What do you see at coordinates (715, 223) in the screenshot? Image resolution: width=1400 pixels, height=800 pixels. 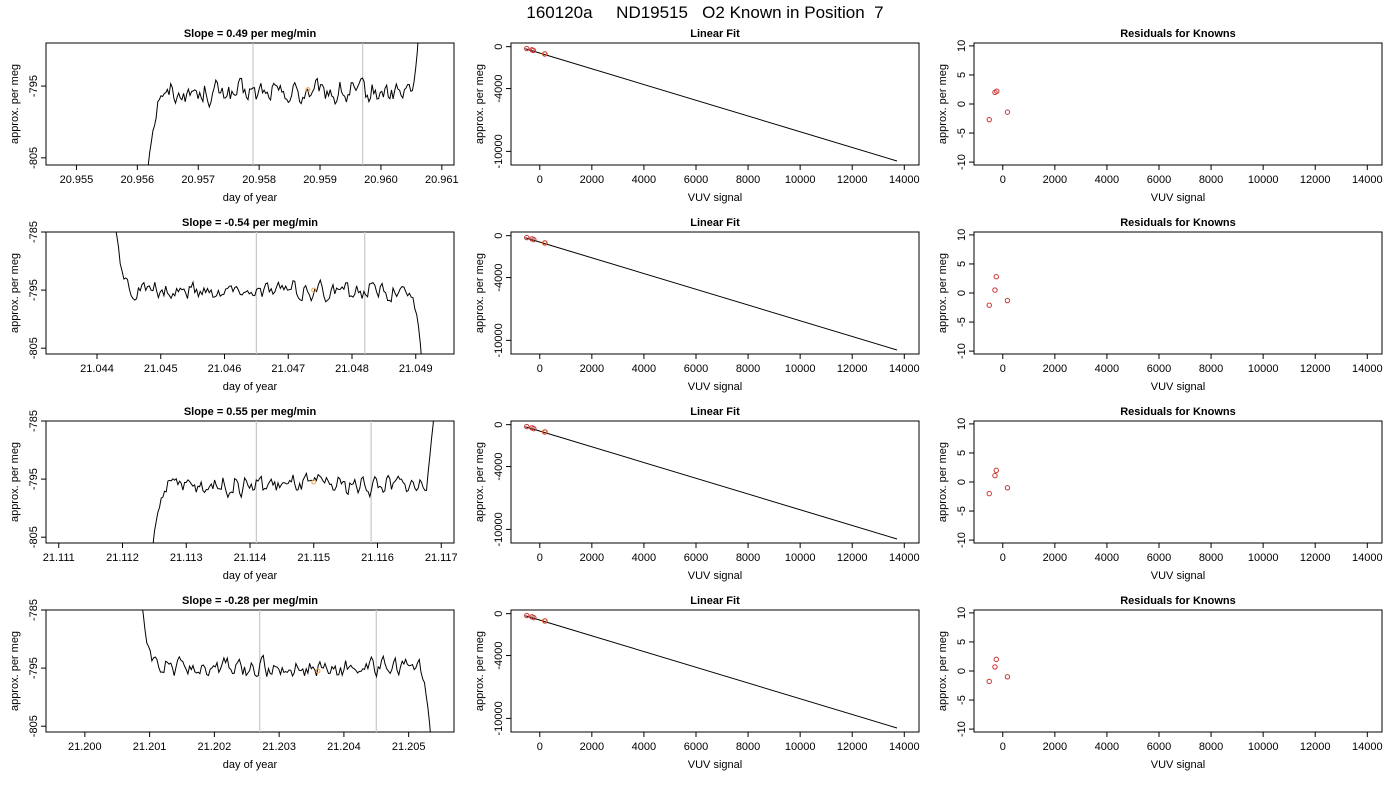 I see `panel-title: Linear Fit` at bounding box center [715, 223].